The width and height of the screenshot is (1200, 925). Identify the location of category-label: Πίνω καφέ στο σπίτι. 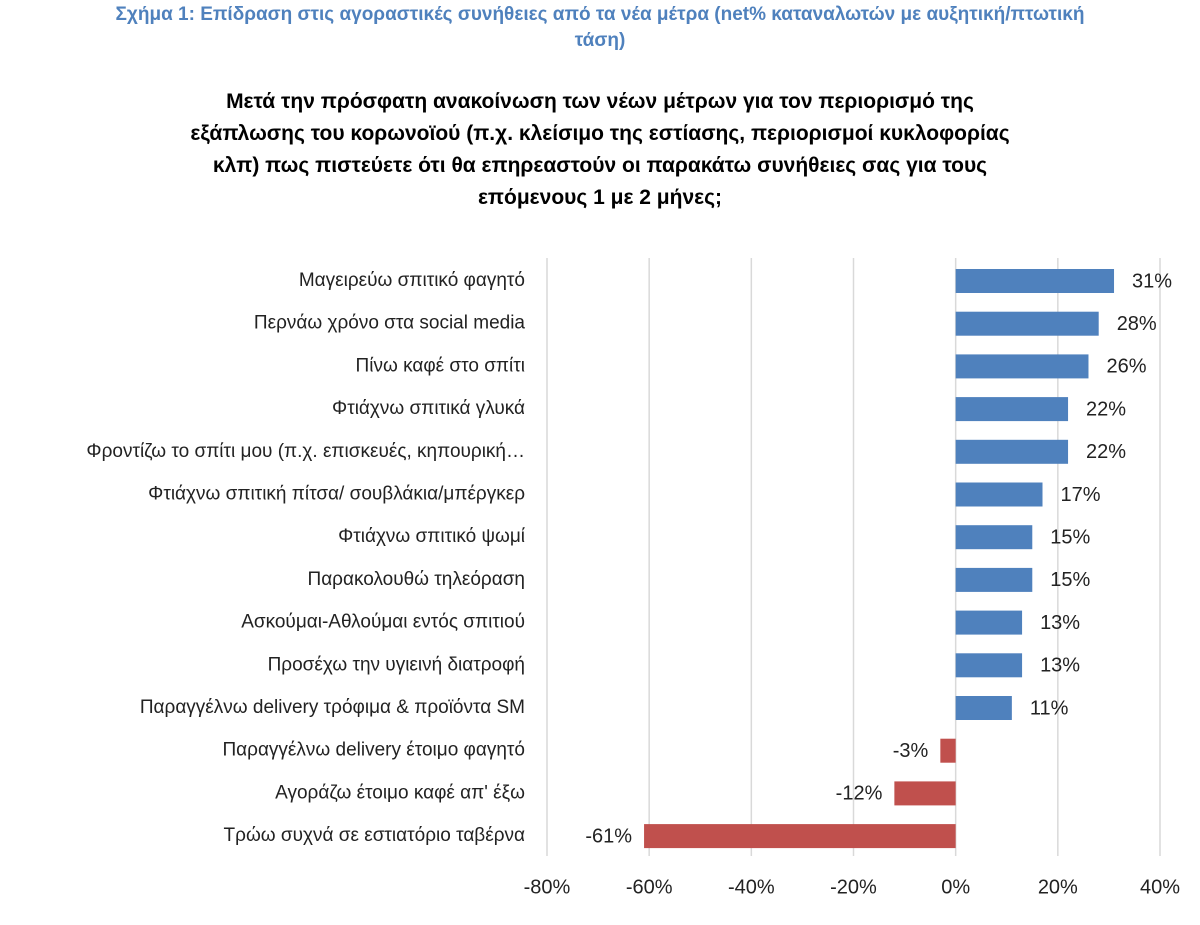
(440, 365).